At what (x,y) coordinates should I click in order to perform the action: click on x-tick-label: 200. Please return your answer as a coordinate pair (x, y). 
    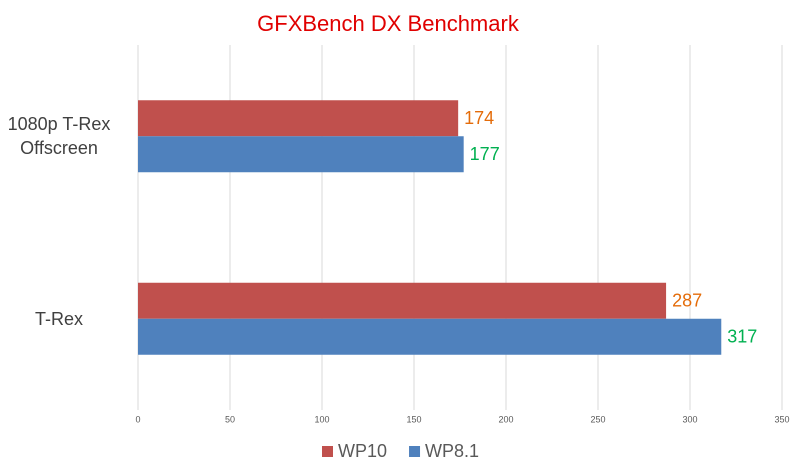
    Looking at the image, I should click on (505, 419).